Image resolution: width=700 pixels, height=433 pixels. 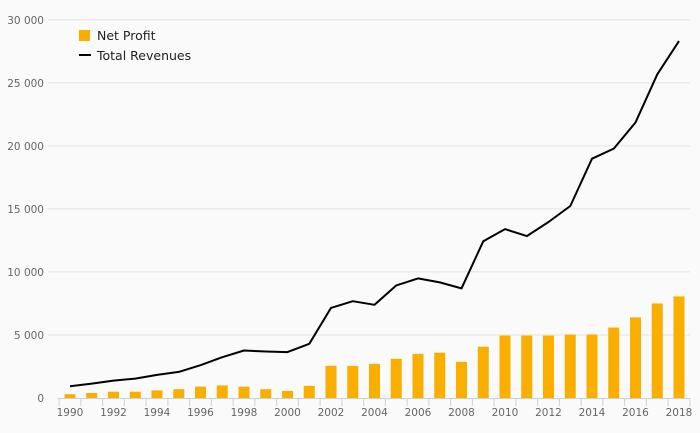 I want to click on bar-1994, so click(x=157, y=394).